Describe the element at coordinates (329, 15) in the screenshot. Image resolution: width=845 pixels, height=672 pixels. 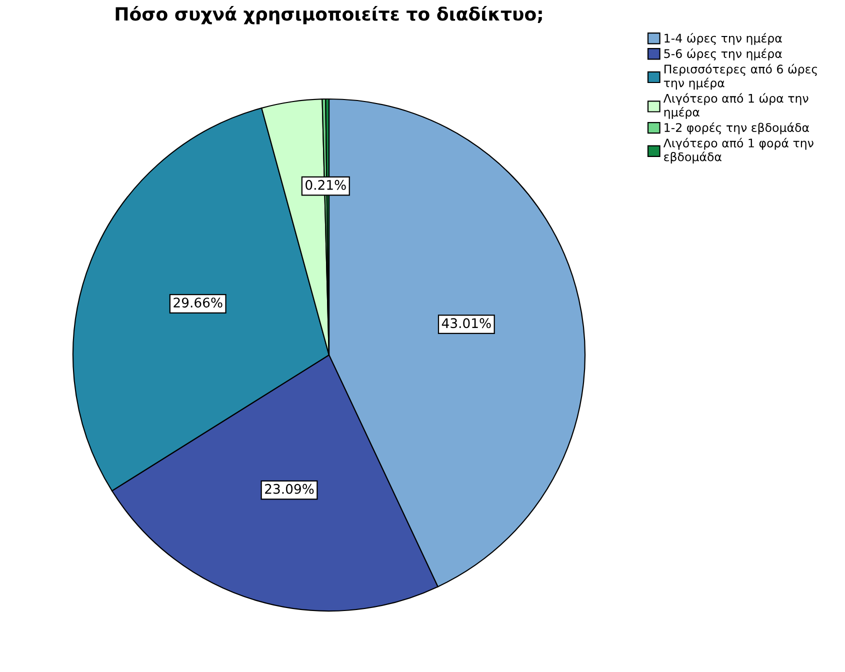
I see `chart-title: Πόσο συχνά χρησιμοποιείτε το διαδίκτυο;` at that location.